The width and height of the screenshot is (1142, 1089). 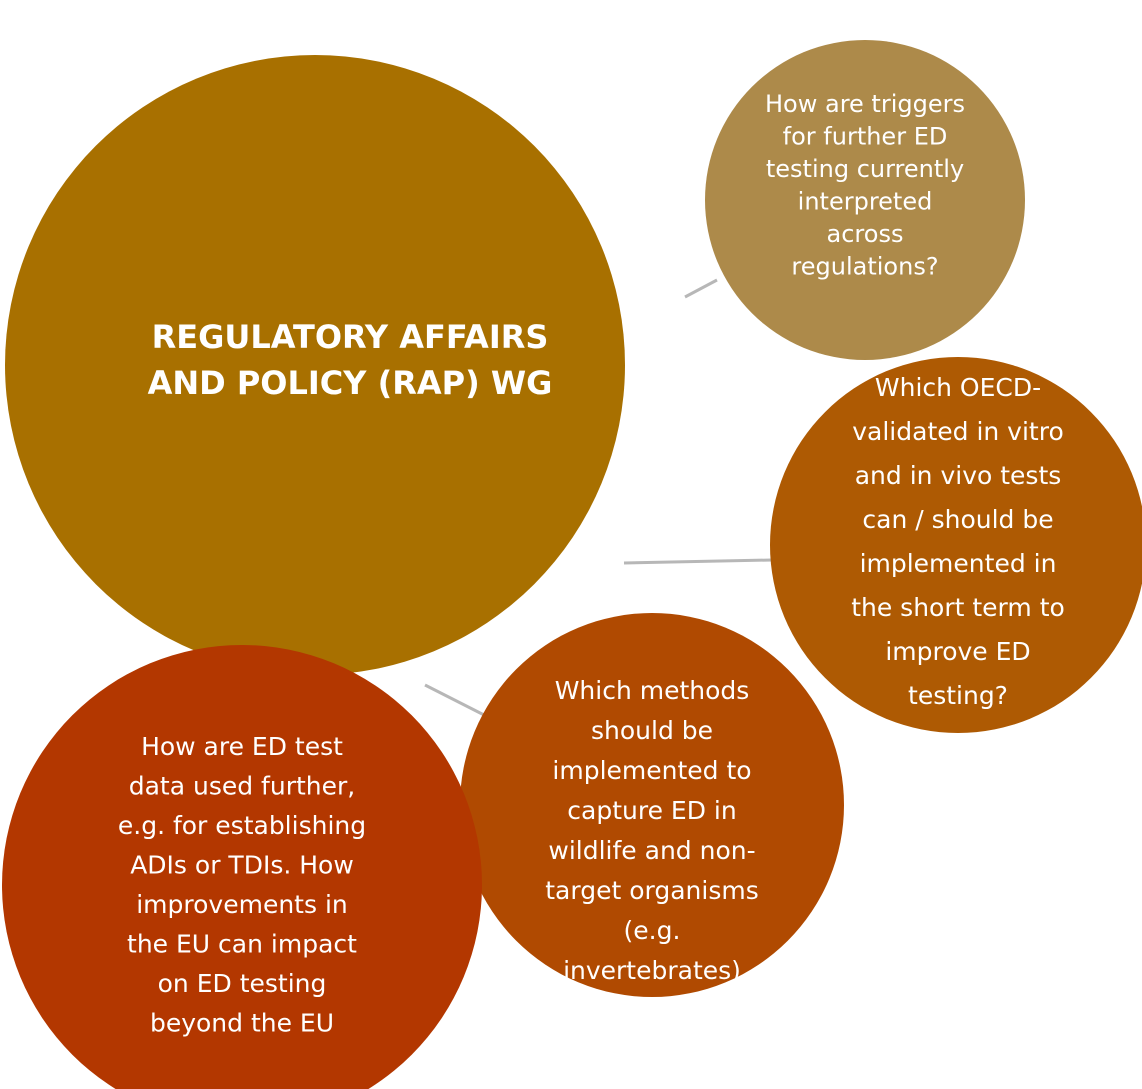 I want to click on label-line: invertebrates), so click(x=652, y=970).